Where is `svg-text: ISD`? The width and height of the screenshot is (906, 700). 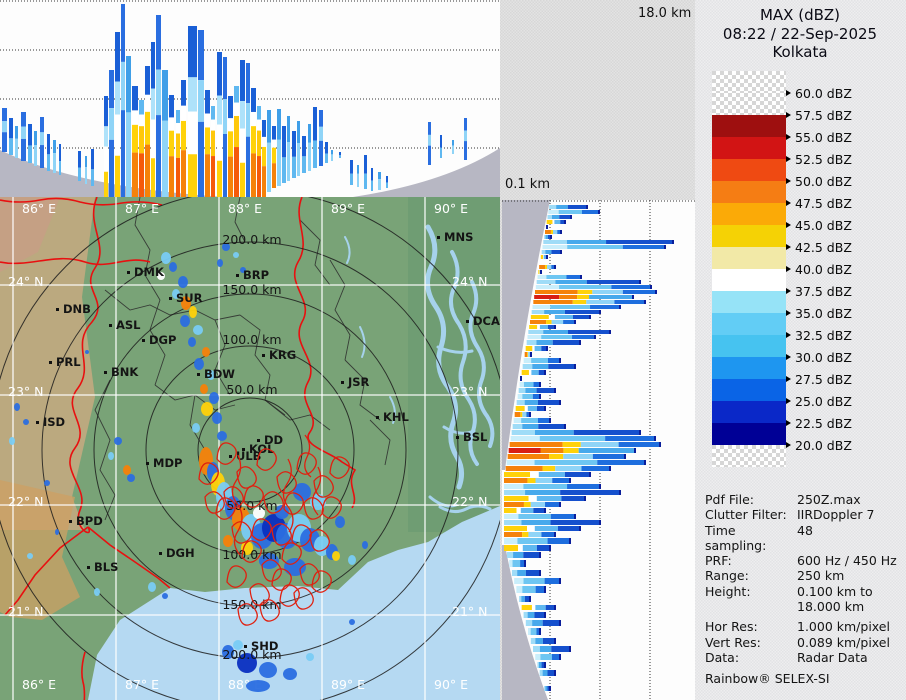
svg-text: ISD is located at coordinates (54, 422).